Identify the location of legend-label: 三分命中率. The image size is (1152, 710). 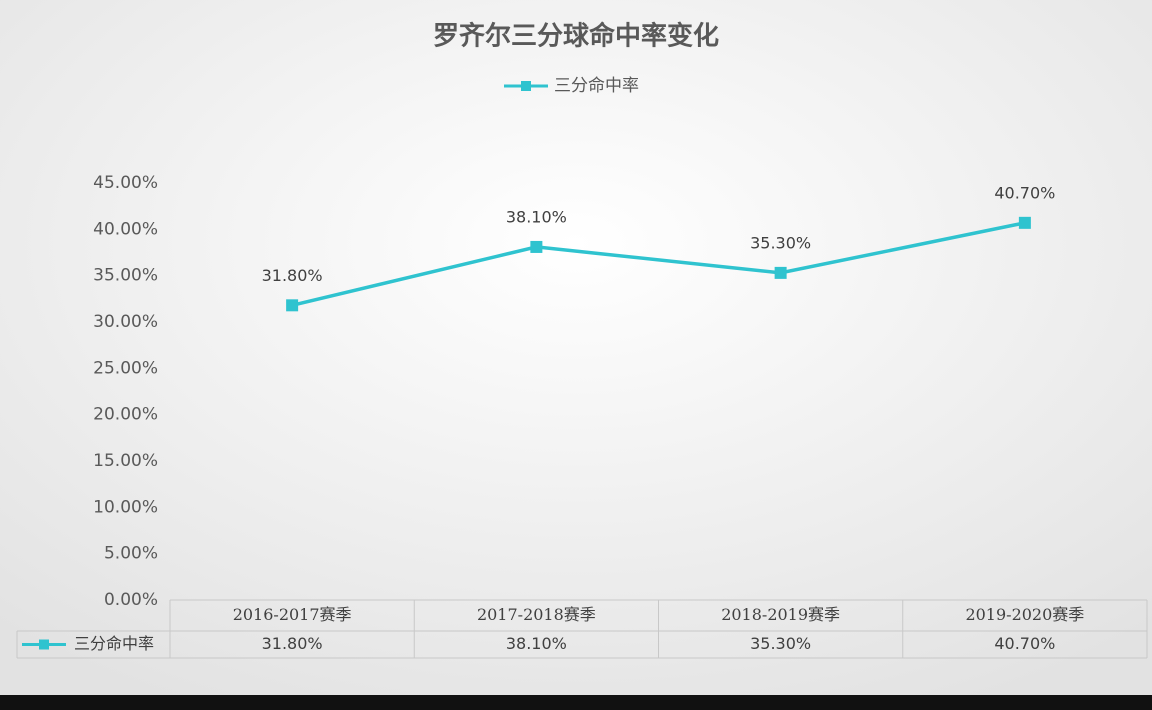
(596, 86).